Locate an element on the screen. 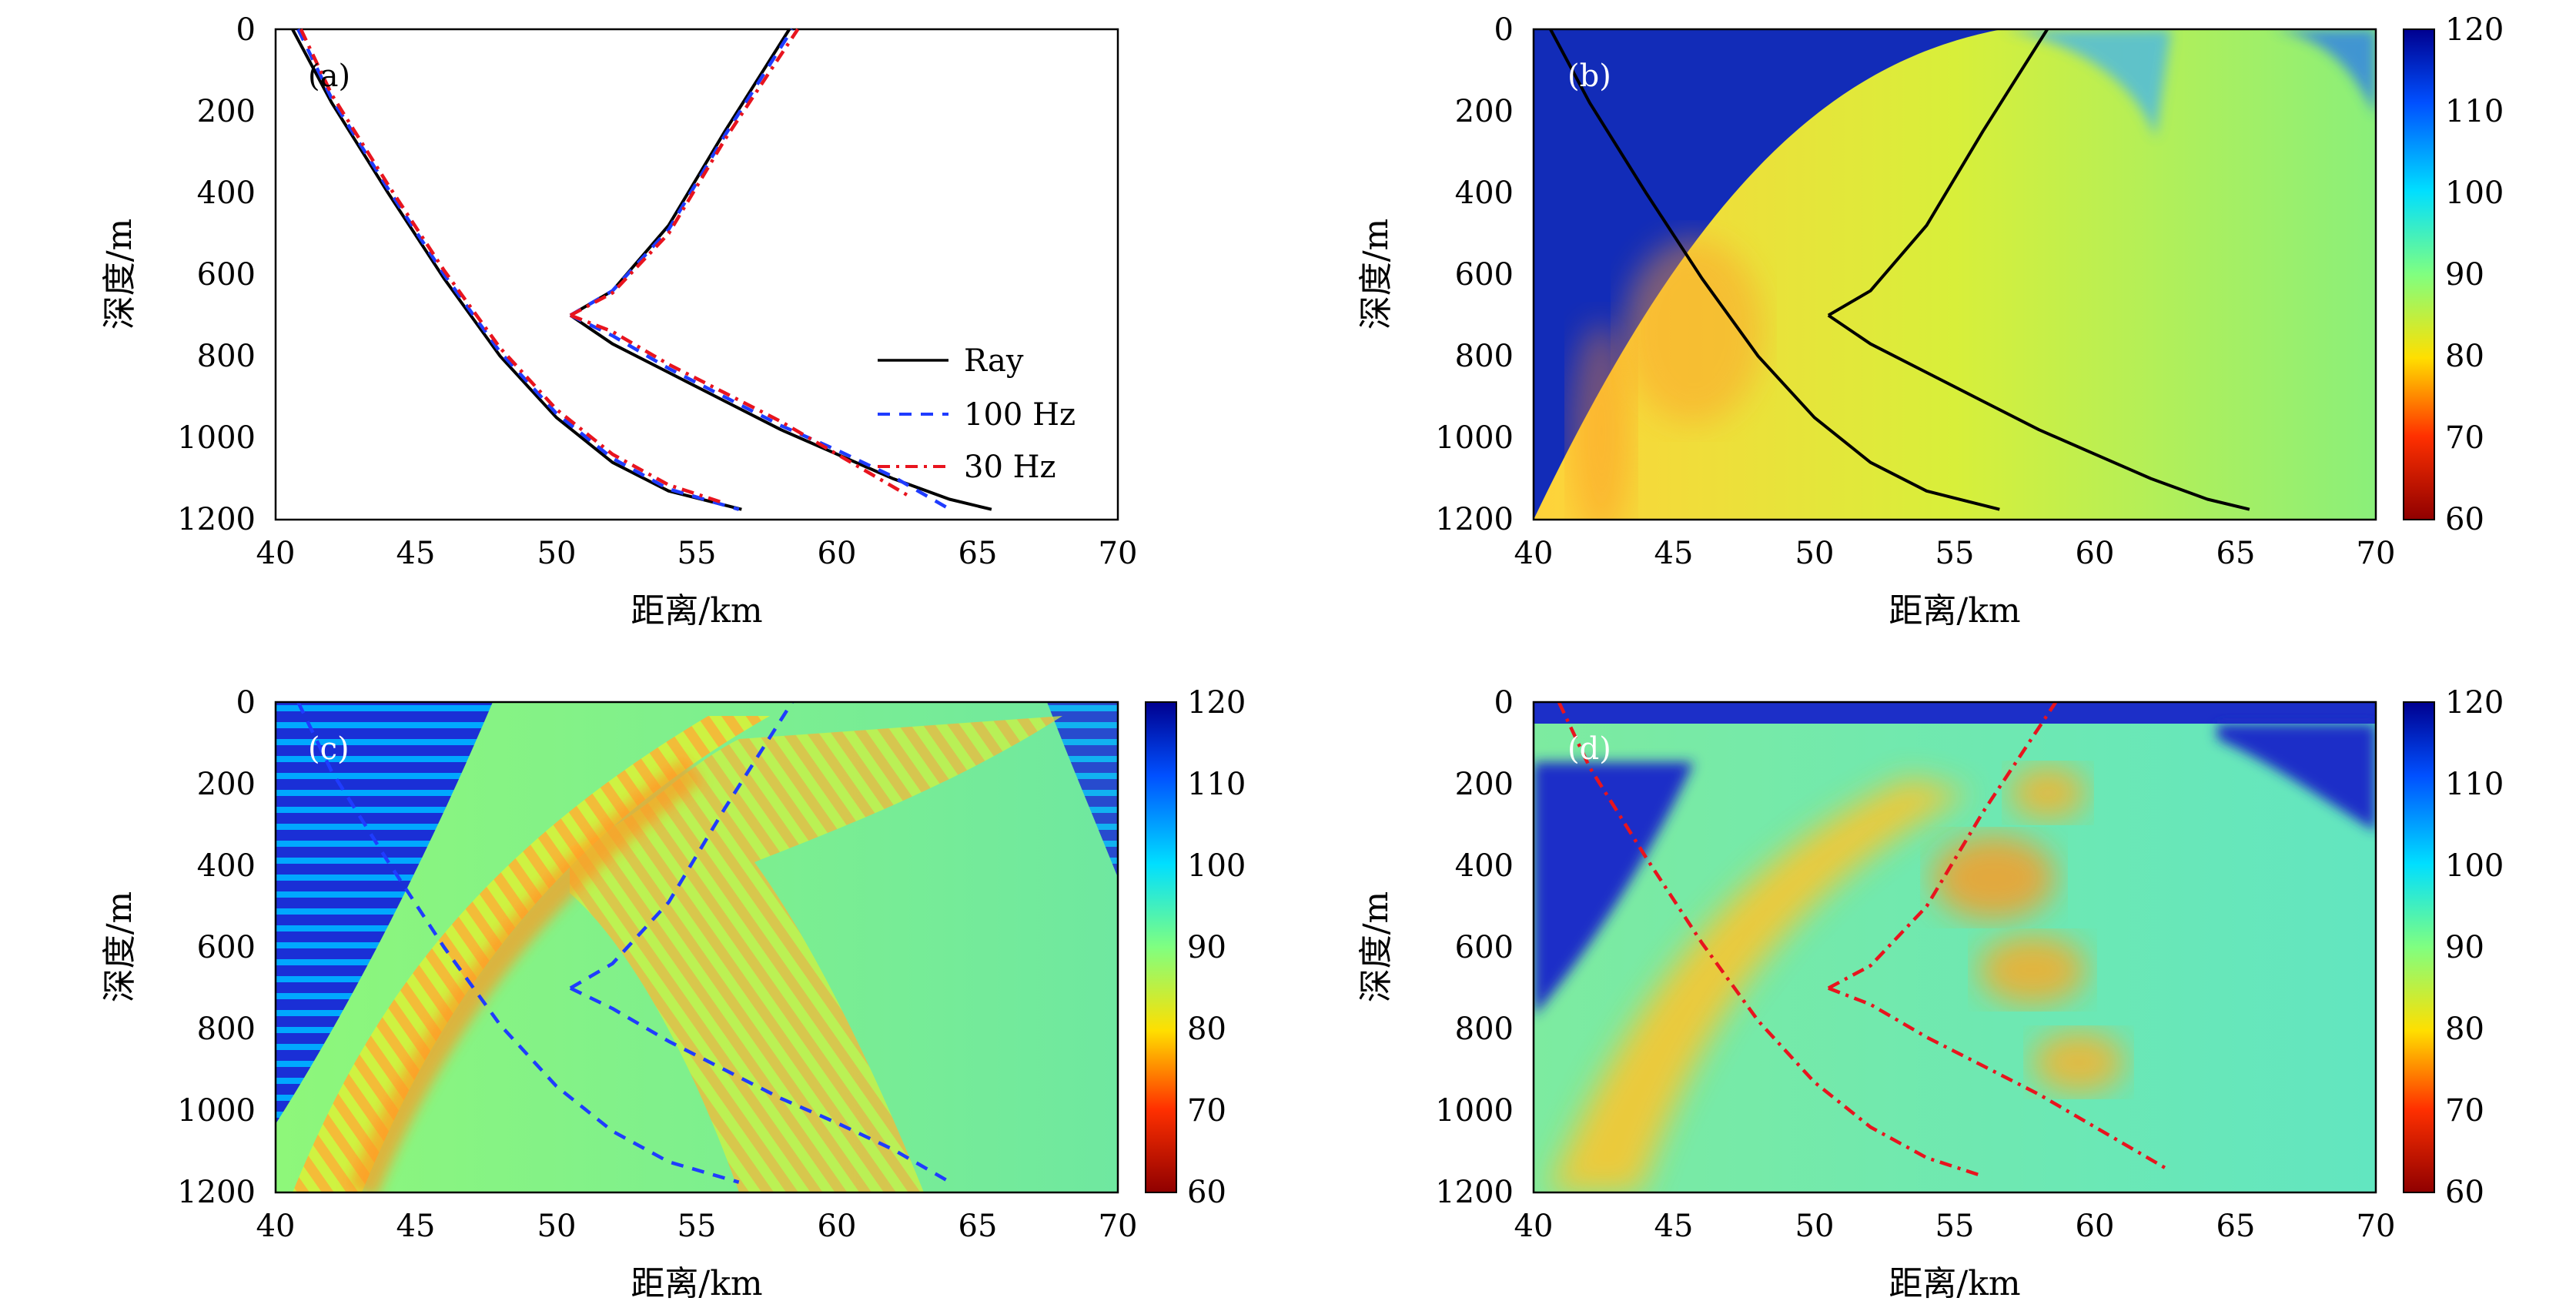 This screenshot has width=2576, height=1311. colorbar-gradient is located at coordinates (2419, 274).